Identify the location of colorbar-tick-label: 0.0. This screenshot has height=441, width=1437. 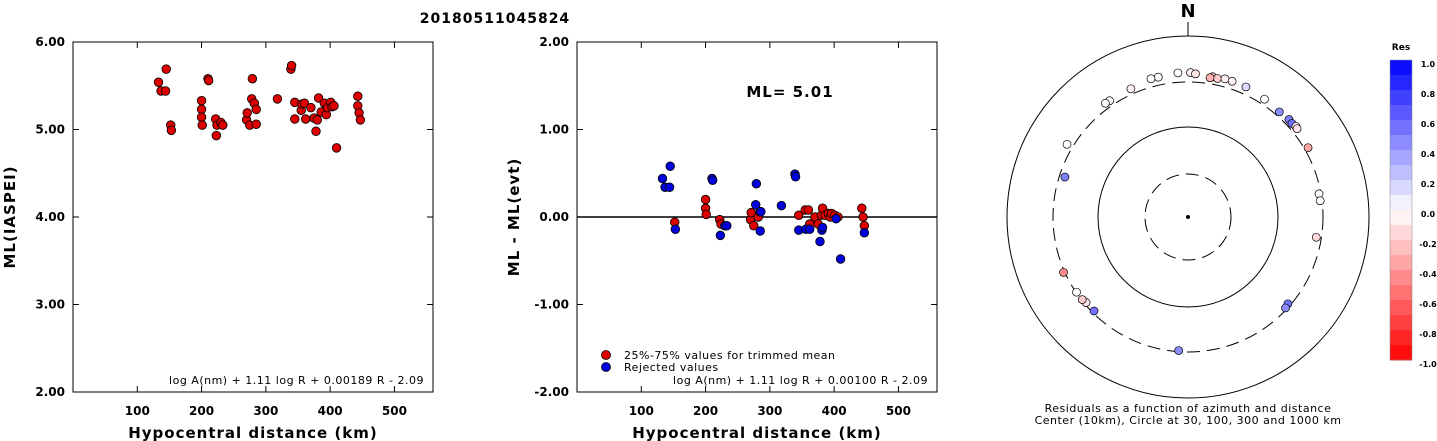
(1428, 214).